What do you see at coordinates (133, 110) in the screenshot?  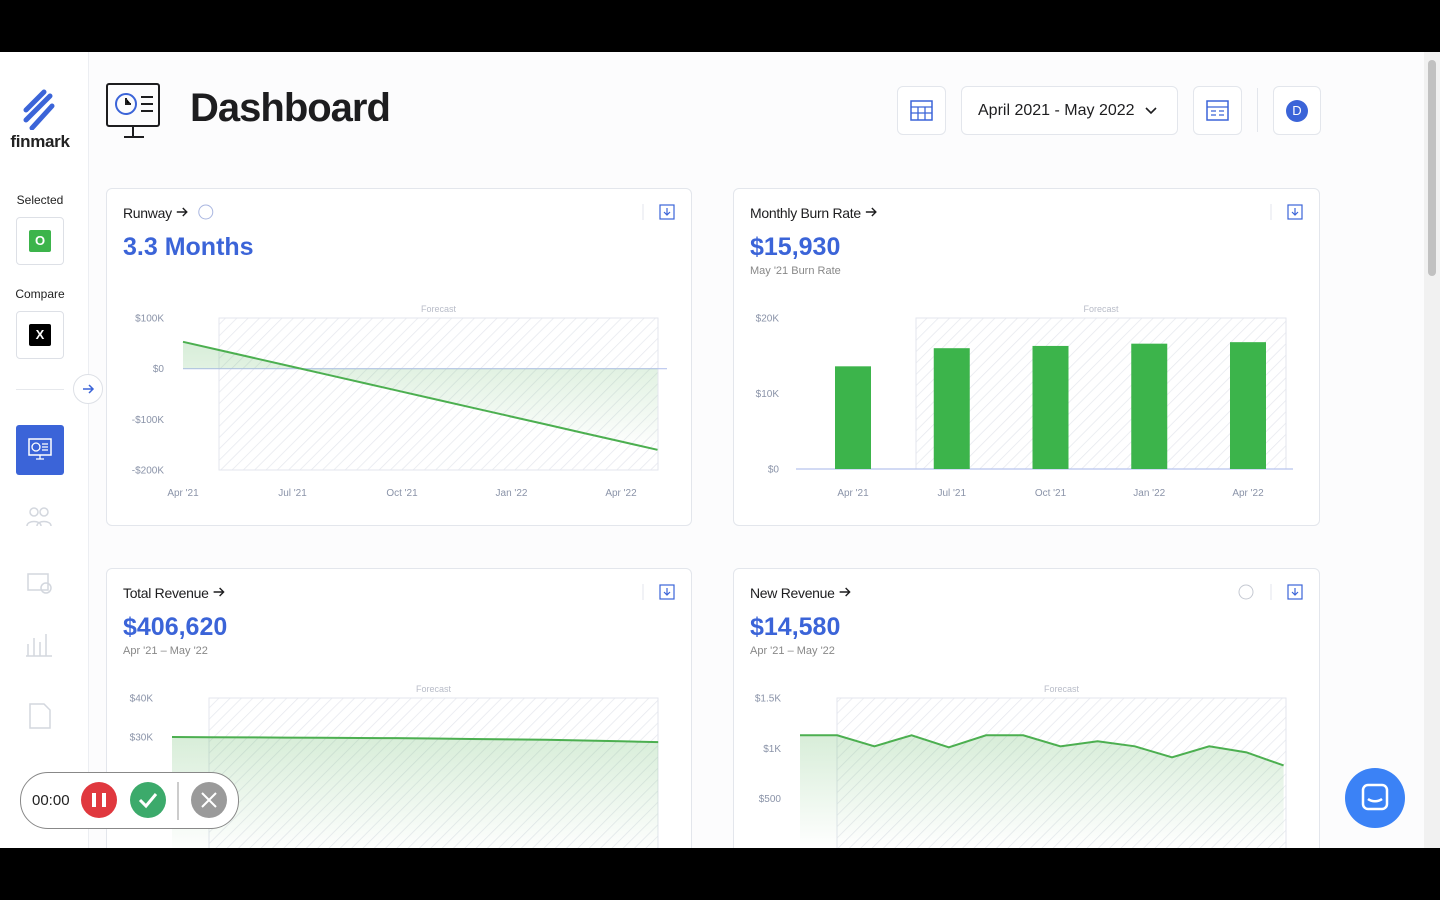 I see `page-icon` at bounding box center [133, 110].